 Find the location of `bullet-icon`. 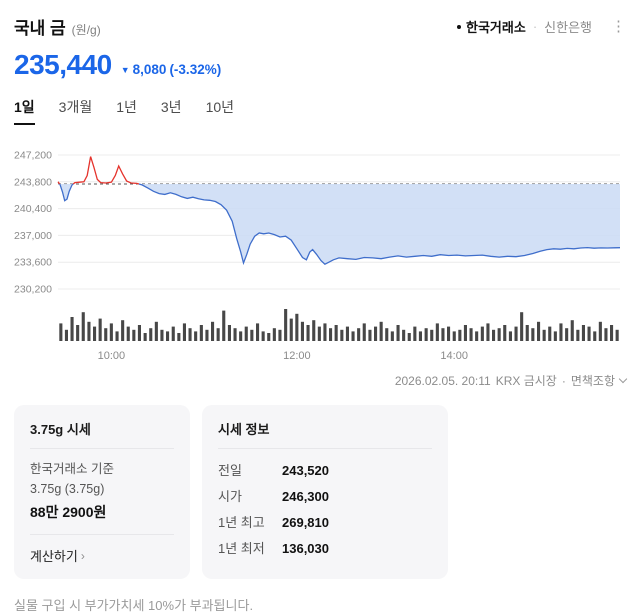

bullet-icon is located at coordinates (459, 26).